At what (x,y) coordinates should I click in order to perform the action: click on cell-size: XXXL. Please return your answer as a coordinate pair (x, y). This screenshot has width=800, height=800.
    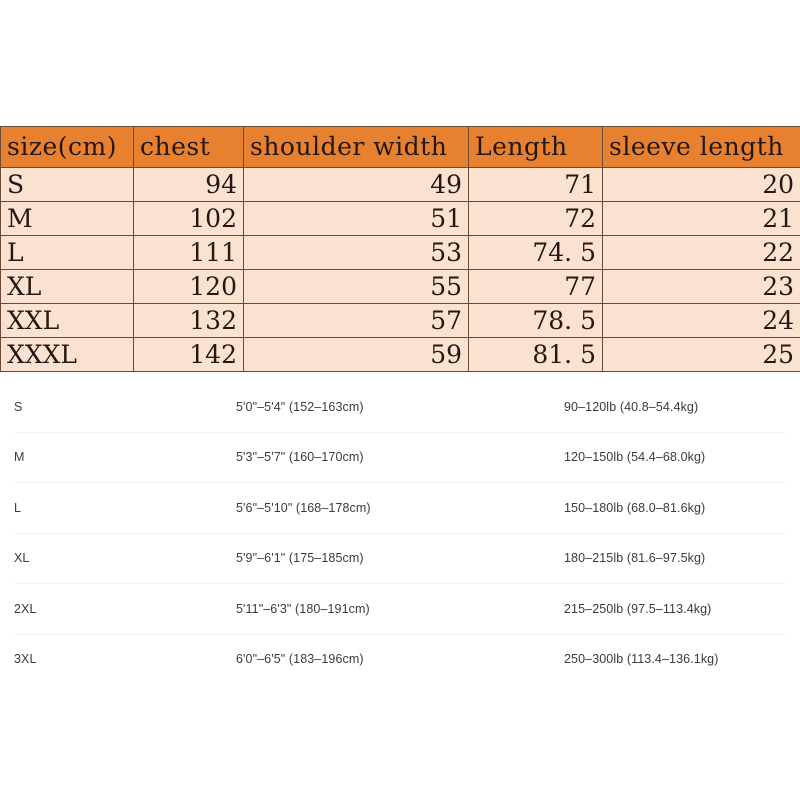
    Looking at the image, I should click on (67, 354).